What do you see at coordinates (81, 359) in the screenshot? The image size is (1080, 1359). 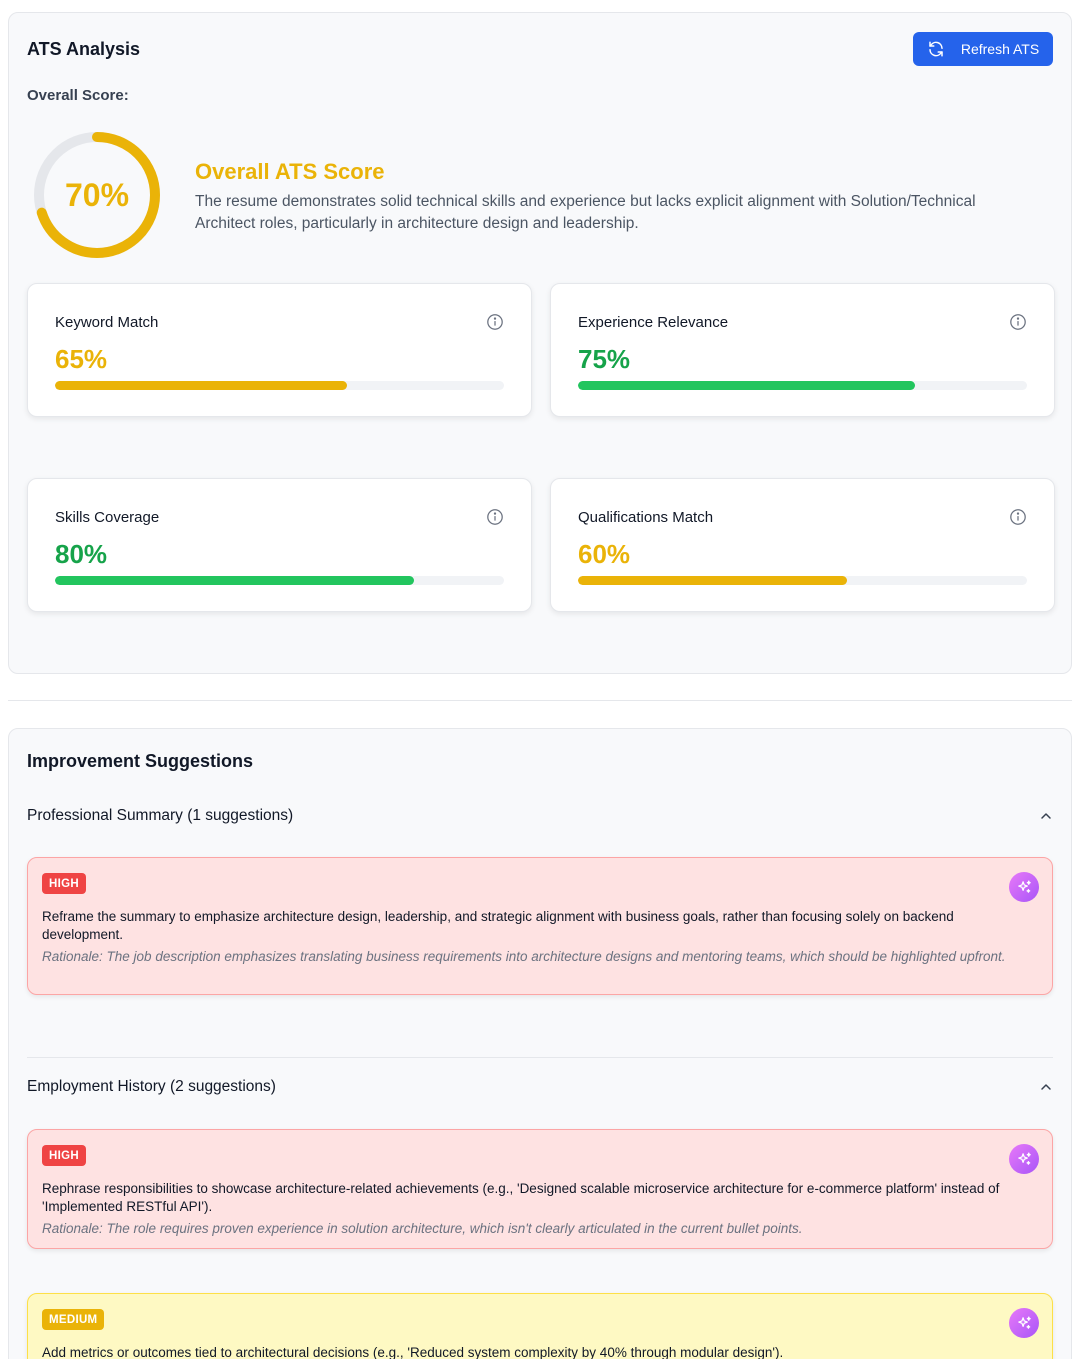 I see `metric-value: 65%` at bounding box center [81, 359].